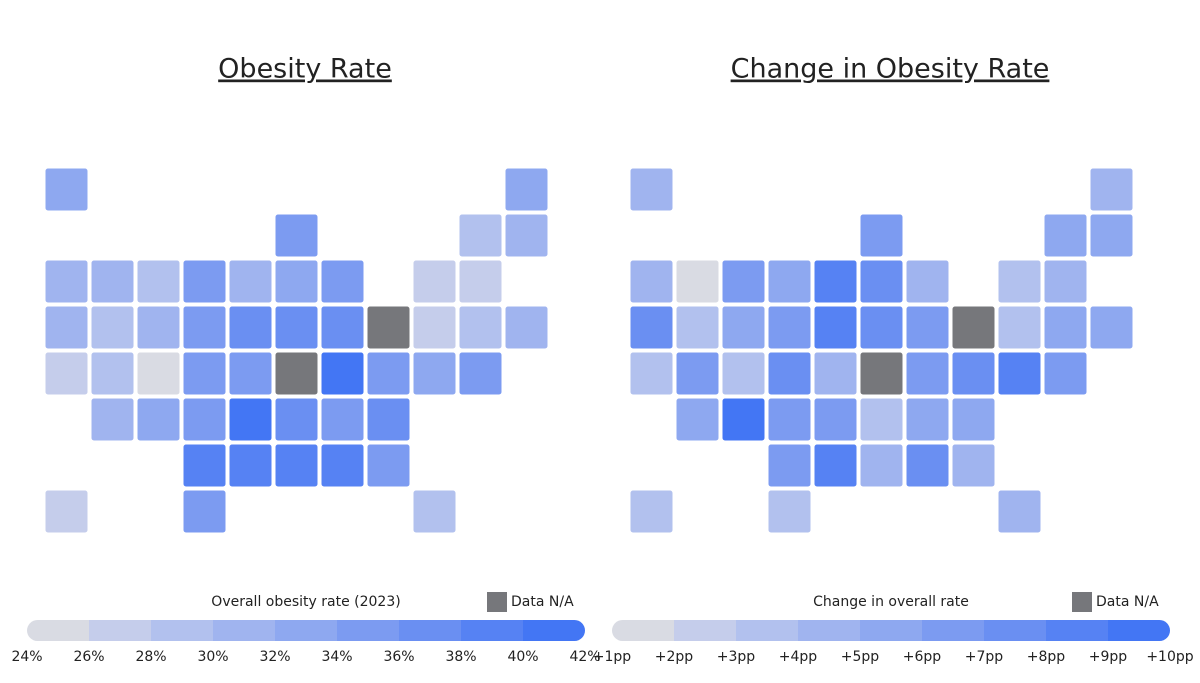 The image size is (1200, 683). I want to click on legend-tick-label: +1pp, so click(612, 657).